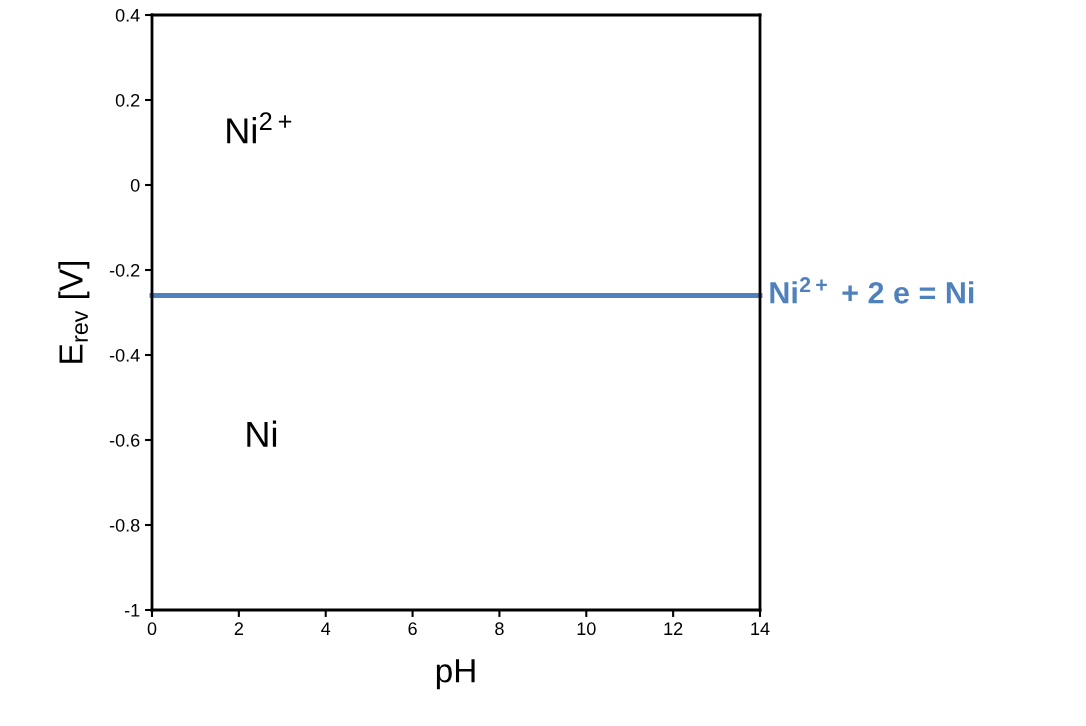 The image size is (1086, 726). Describe the element at coordinates (238, 628) in the screenshot. I see `x-tick-label: 2` at that location.